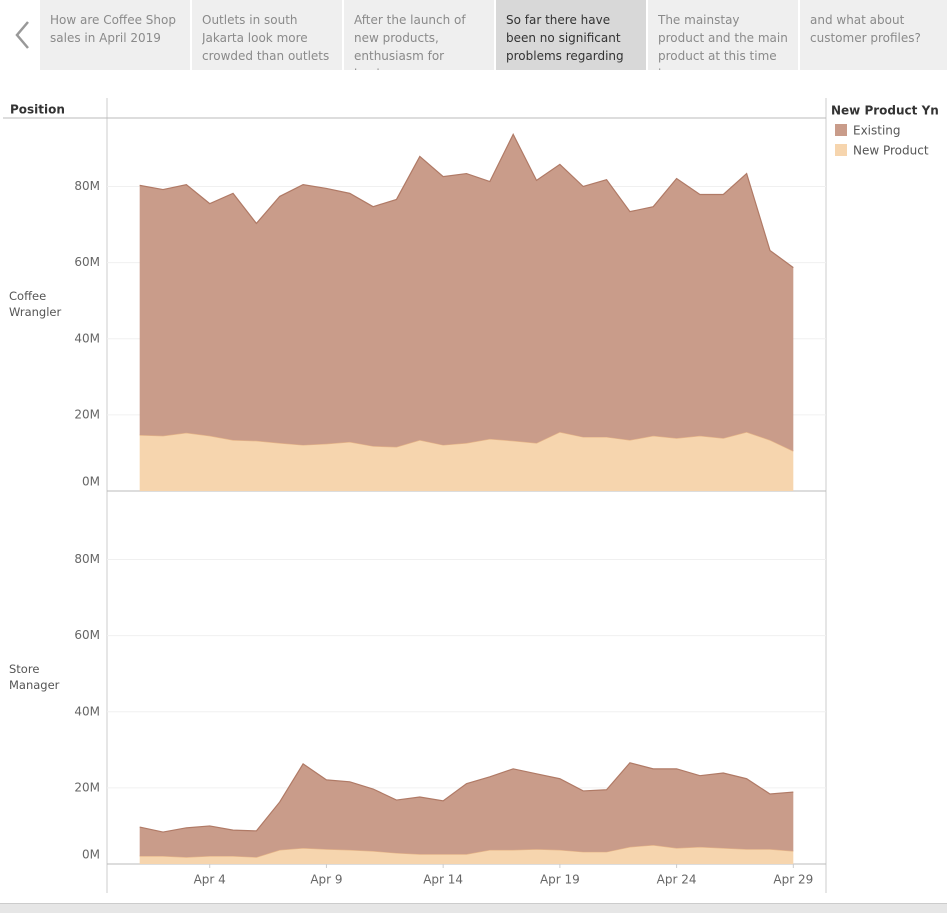 This screenshot has height=913, width=947. Describe the element at coordinates (210, 880) in the screenshot. I see `x-tick-label: Apr 4` at that location.